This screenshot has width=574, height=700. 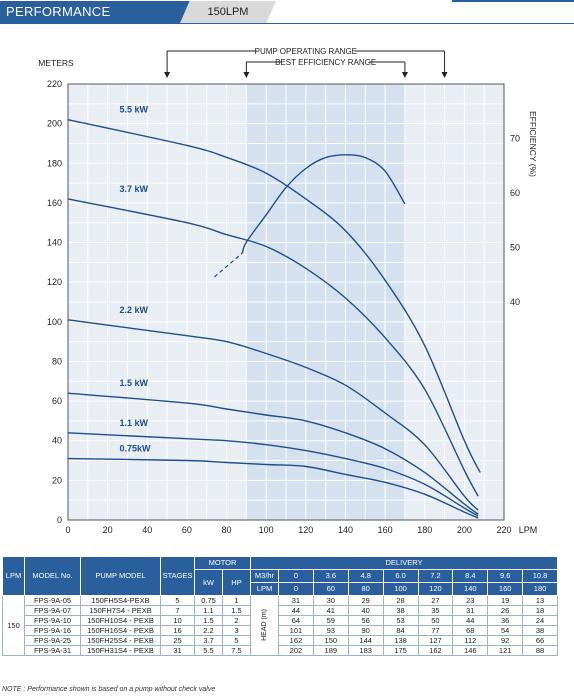 What do you see at coordinates (540, 600) in the screenshot?
I see `head-value-cell: 13` at bounding box center [540, 600].